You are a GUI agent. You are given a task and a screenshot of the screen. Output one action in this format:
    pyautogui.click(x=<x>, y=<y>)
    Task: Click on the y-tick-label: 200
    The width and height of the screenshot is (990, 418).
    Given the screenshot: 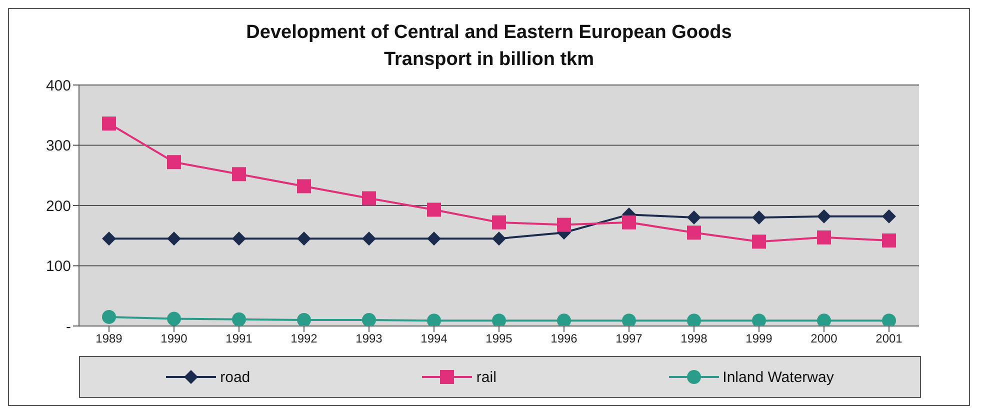 What is the action you would take?
    pyautogui.click(x=58, y=206)
    